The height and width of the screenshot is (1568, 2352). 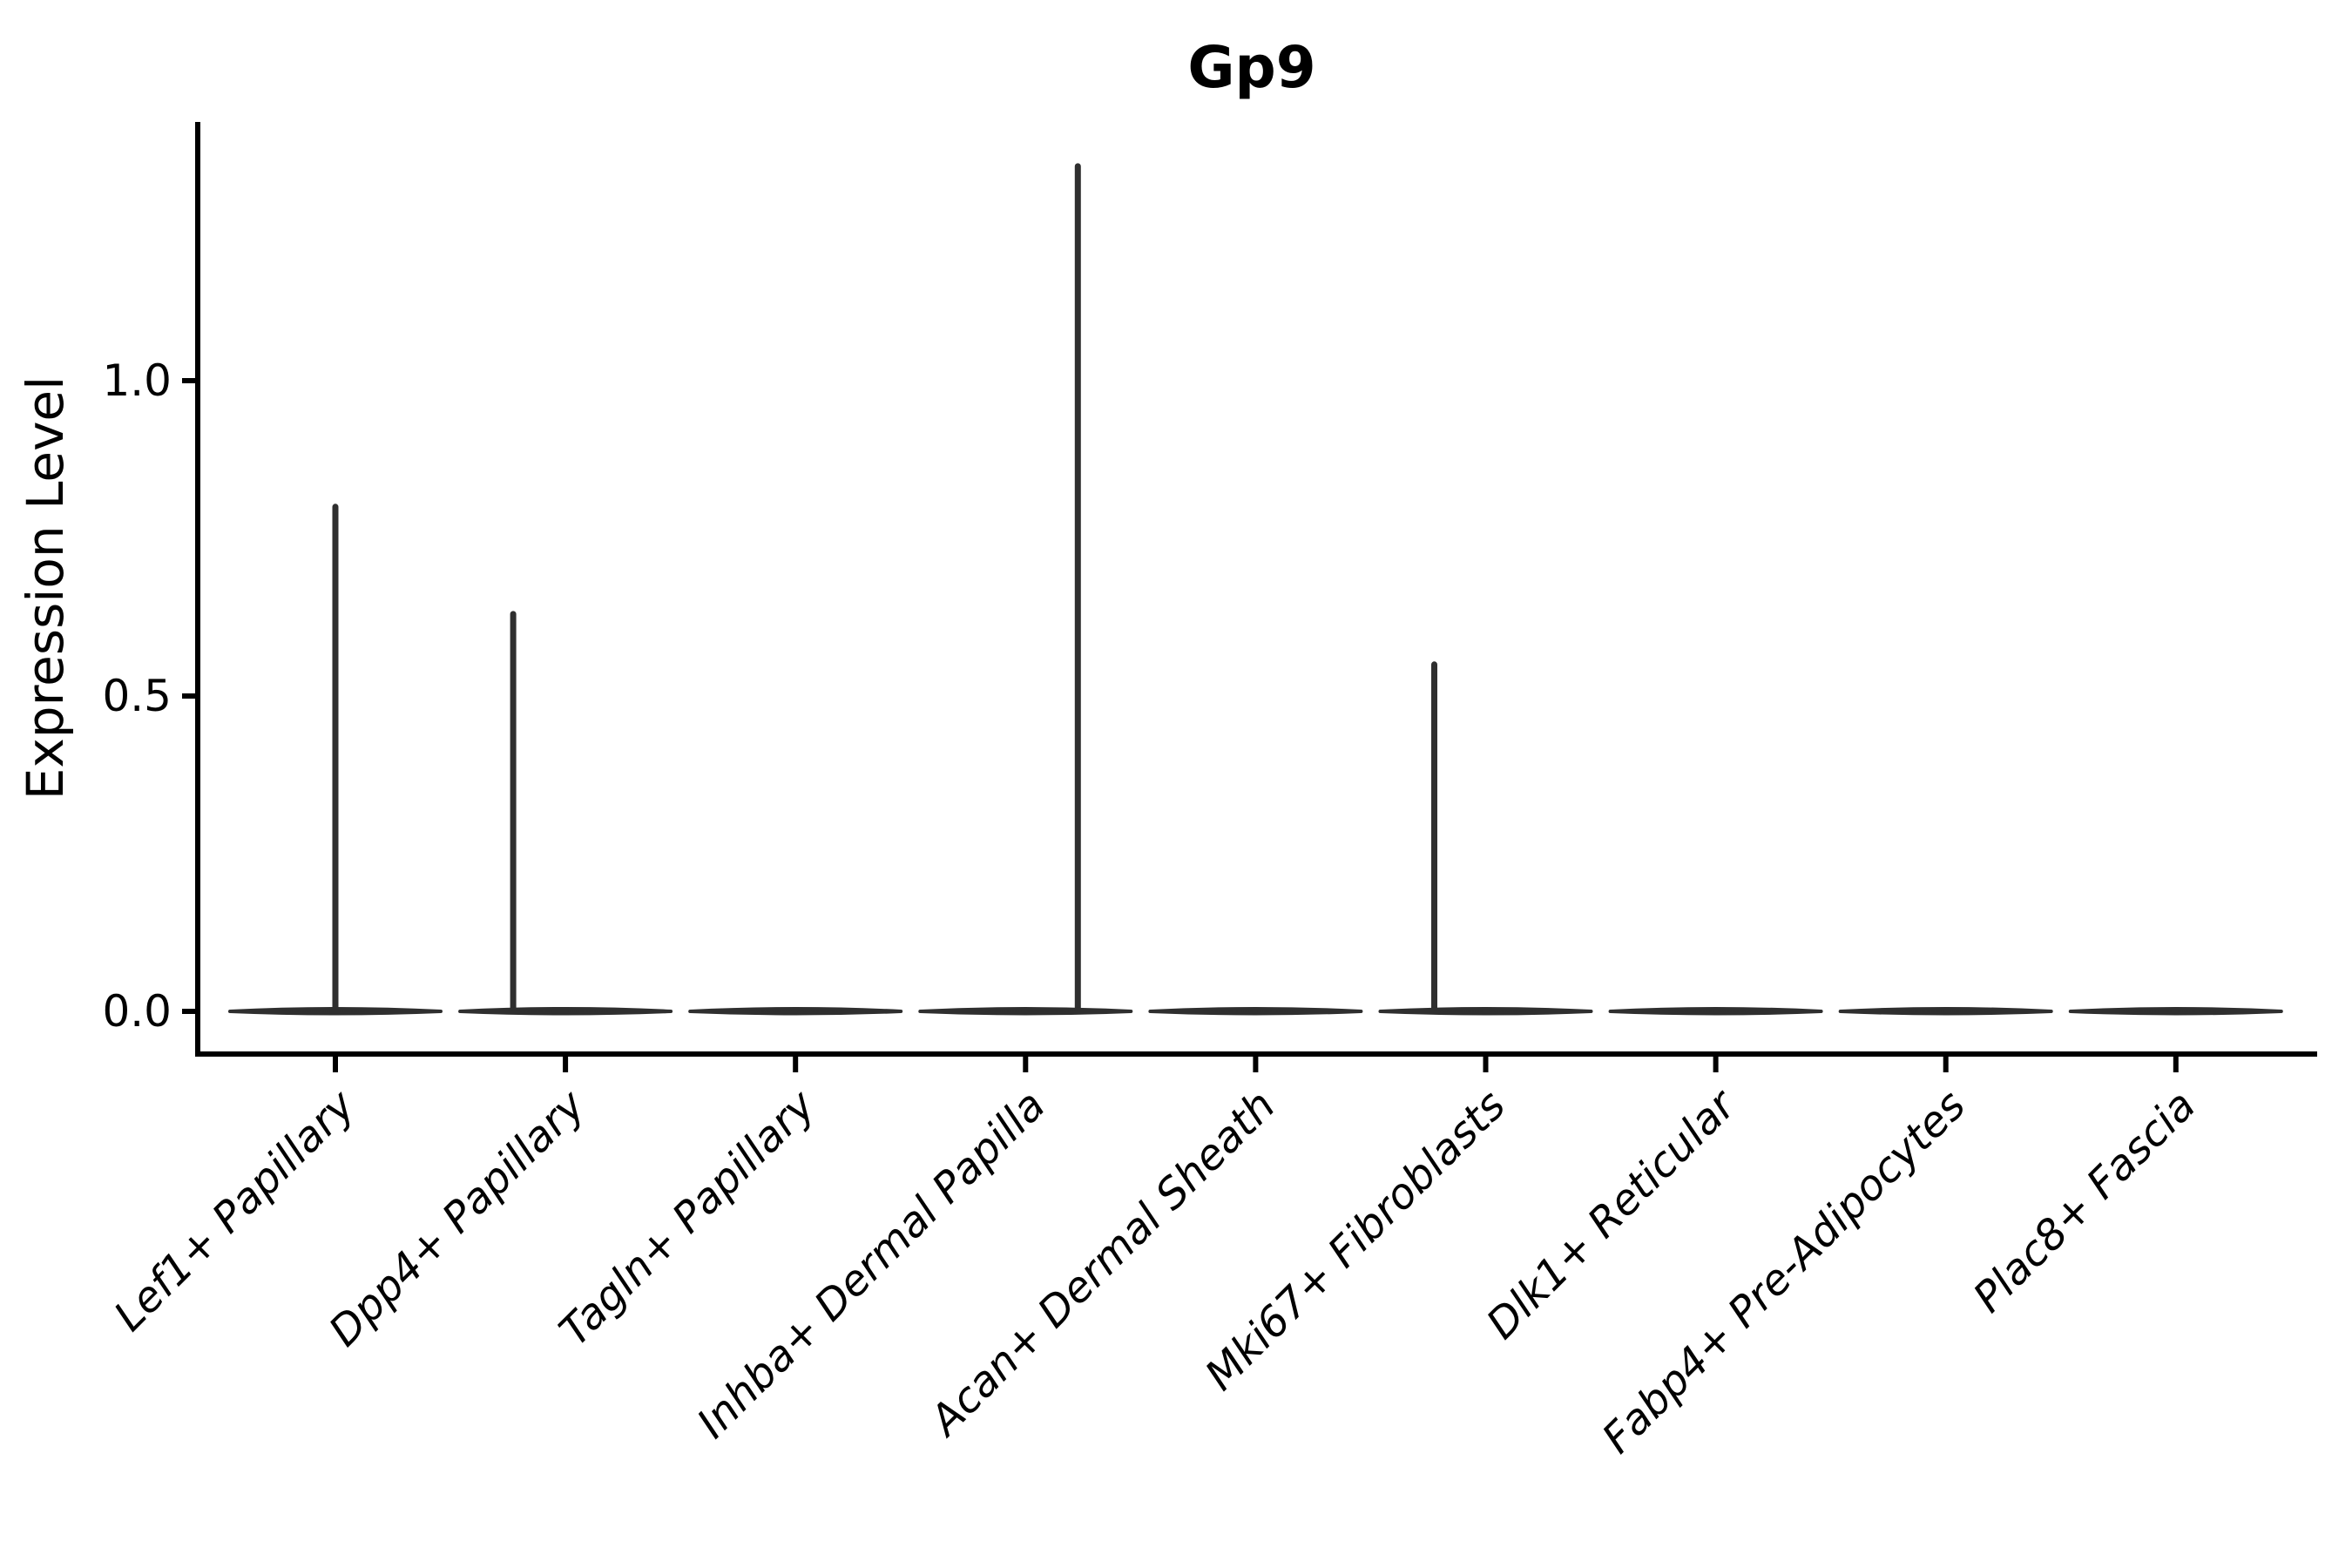 I want to click on x-tick-label: Plac8+ Fascia, so click(x=2085, y=1201).